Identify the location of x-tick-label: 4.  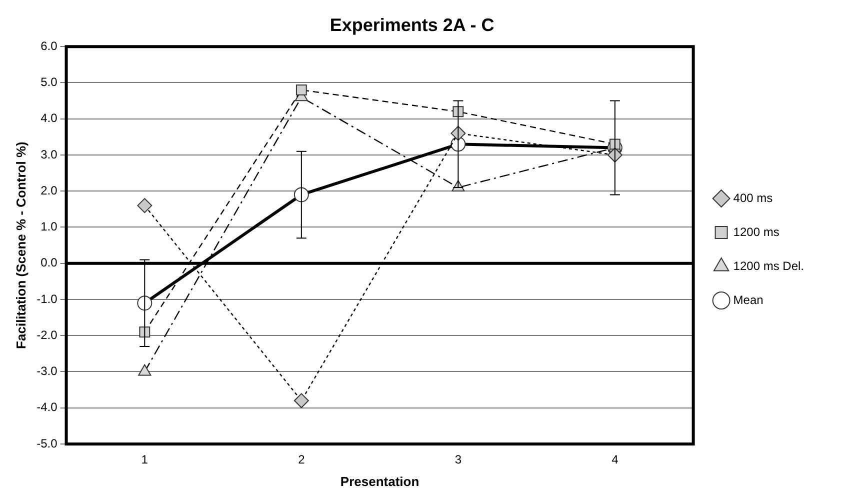
(615, 459).